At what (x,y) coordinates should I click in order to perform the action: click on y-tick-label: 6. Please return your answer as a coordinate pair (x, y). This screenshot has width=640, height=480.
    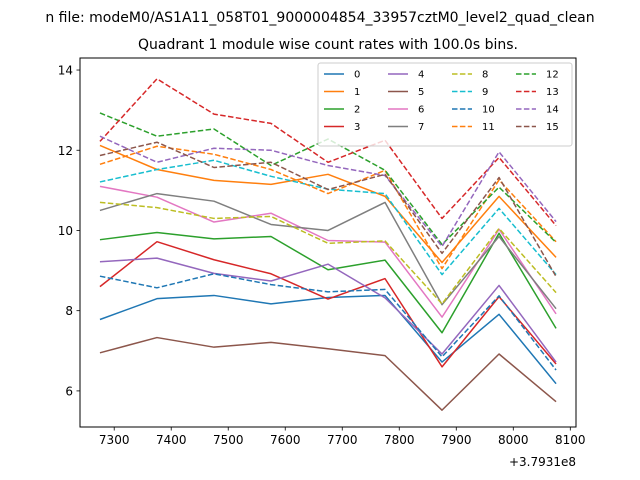
    Looking at the image, I should click on (69, 391).